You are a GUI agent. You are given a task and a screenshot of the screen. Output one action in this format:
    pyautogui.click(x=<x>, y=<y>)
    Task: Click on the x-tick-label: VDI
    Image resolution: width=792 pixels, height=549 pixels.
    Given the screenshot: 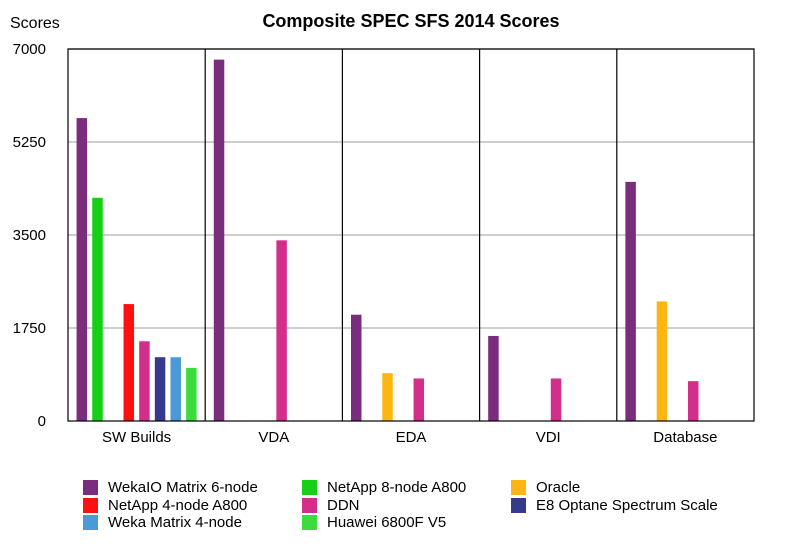 What is the action you would take?
    pyautogui.click(x=548, y=437)
    